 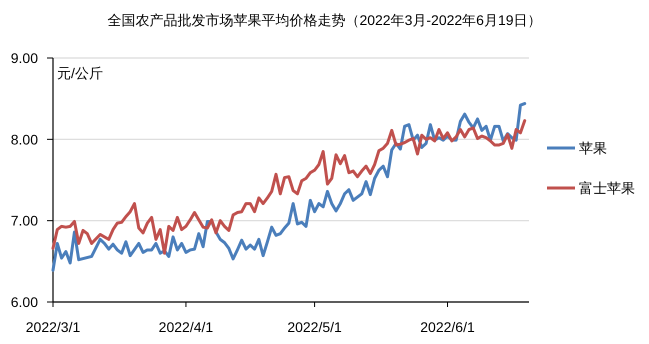 What do you see at coordinates (24, 139) in the screenshot?
I see `y-tick-label: 8.00` at bounding box center [24, 139].